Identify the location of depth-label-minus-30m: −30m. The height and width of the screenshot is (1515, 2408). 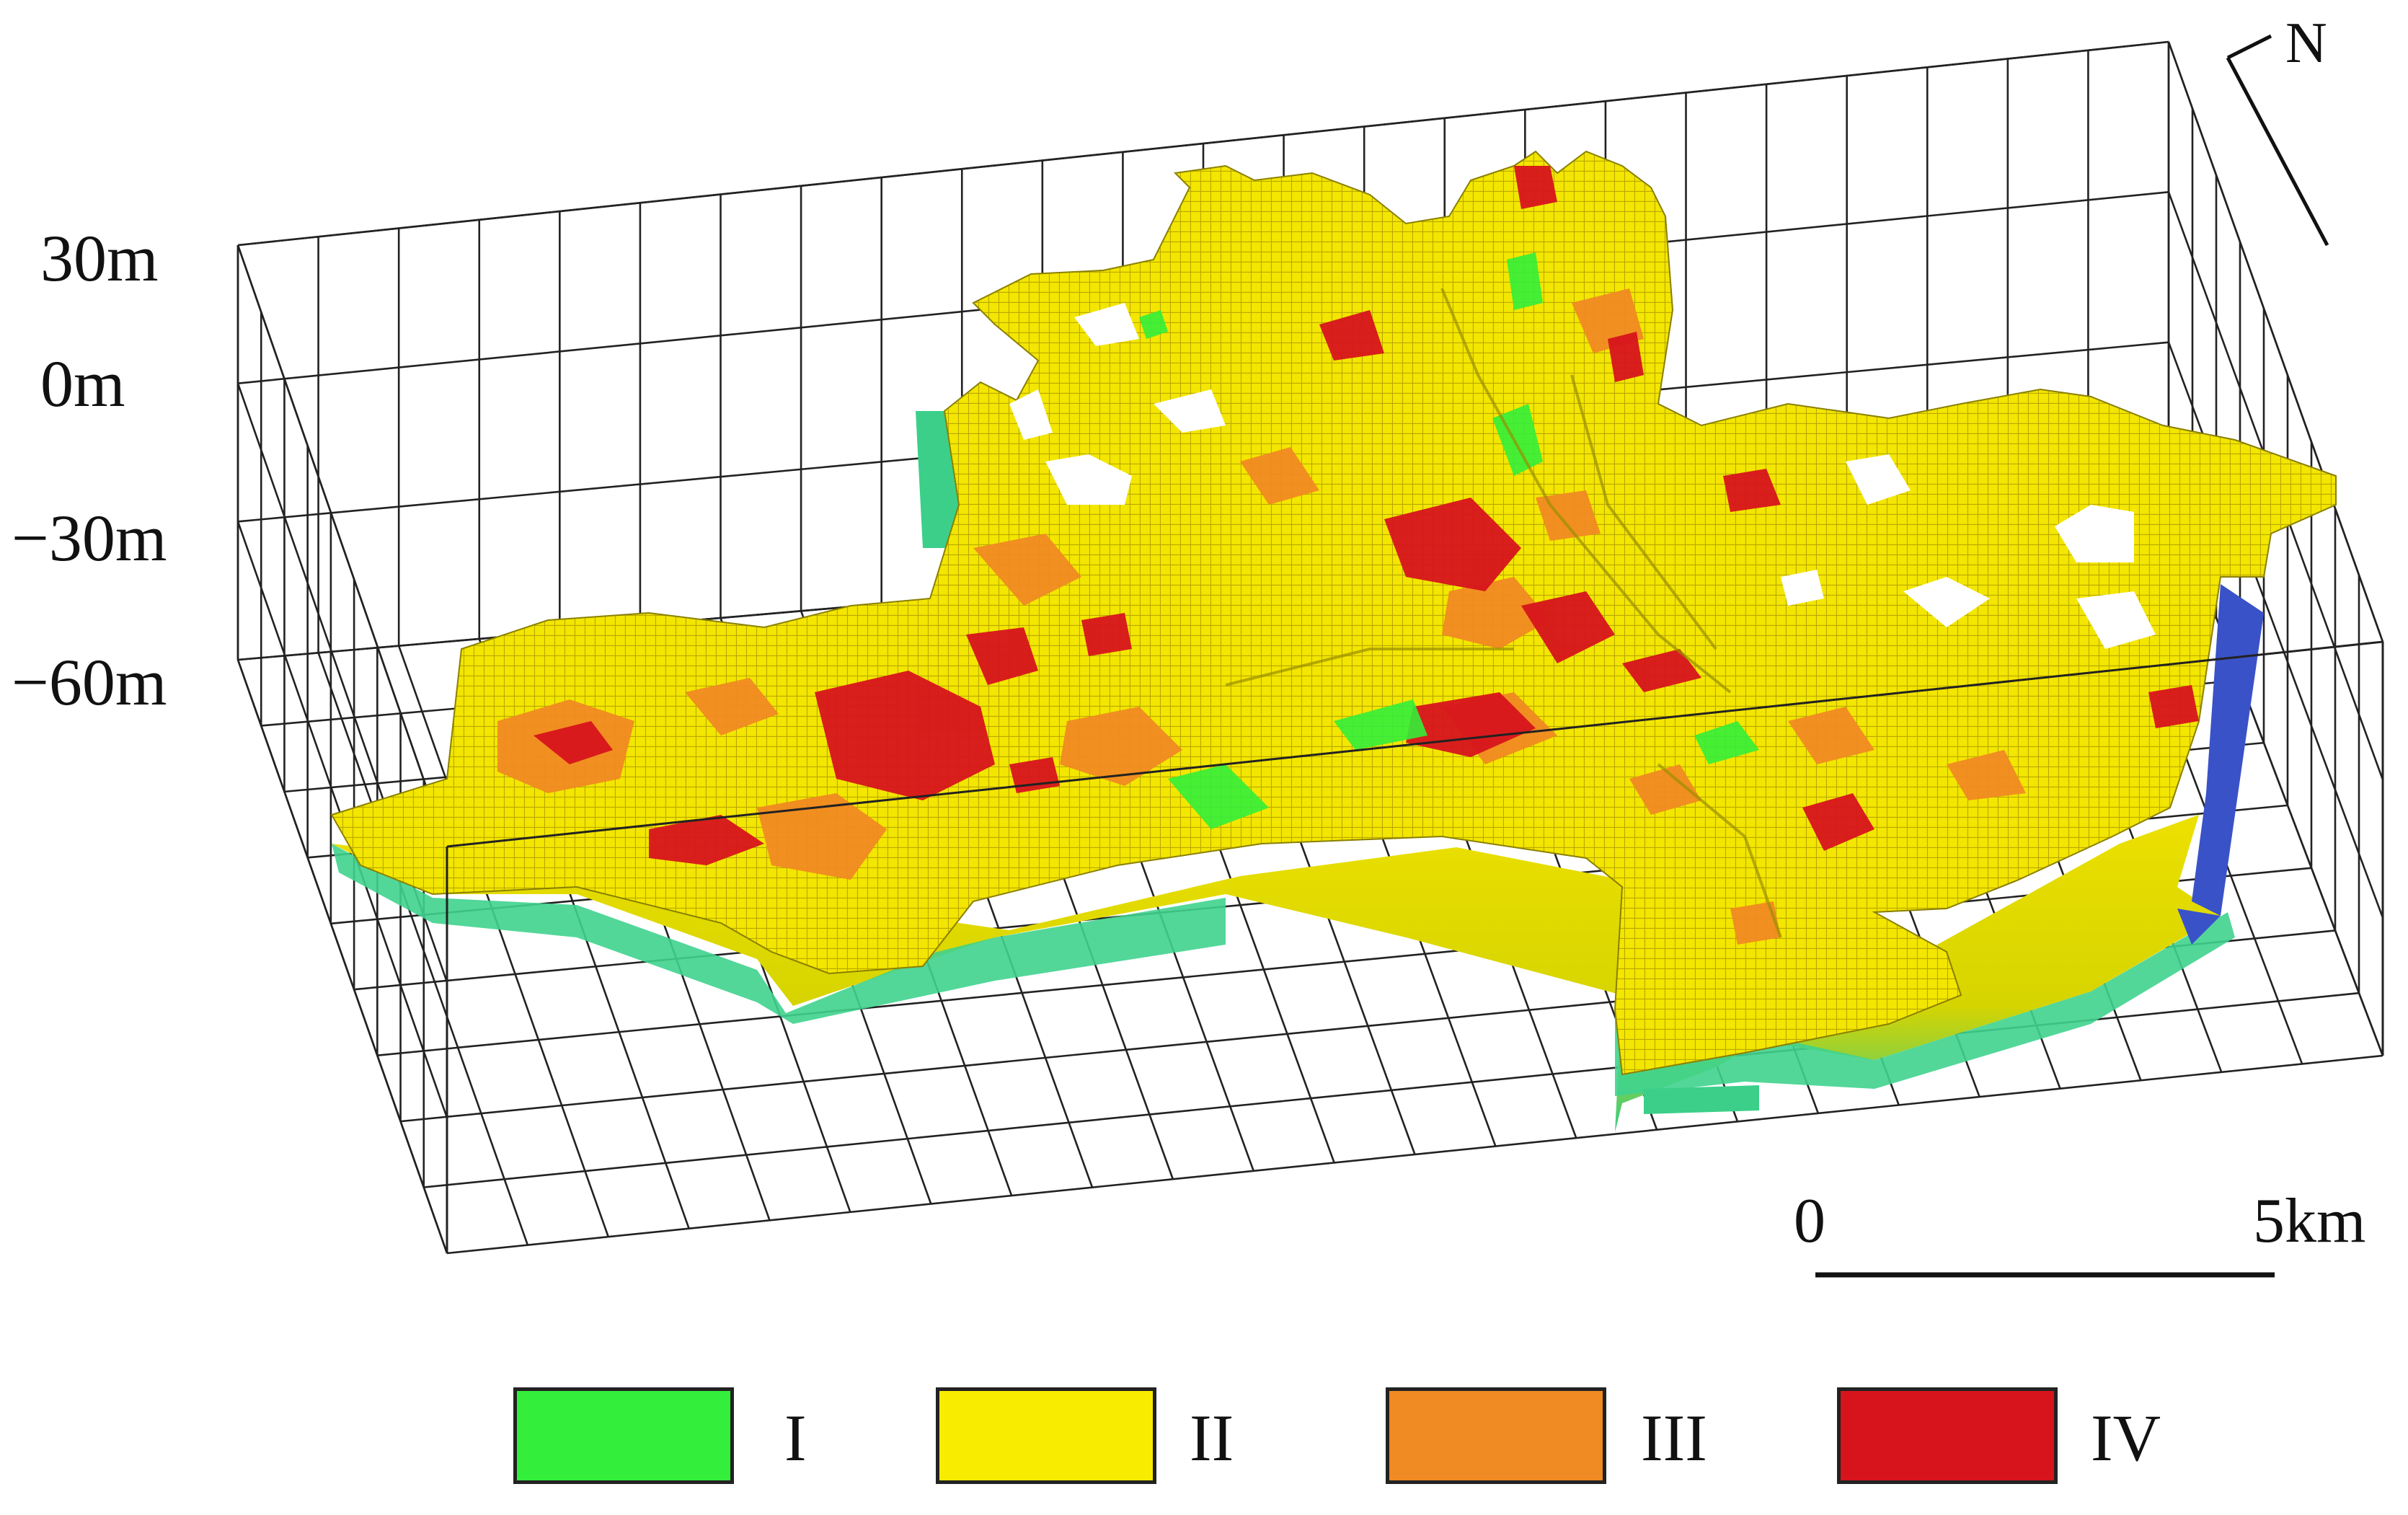
(89, 538).